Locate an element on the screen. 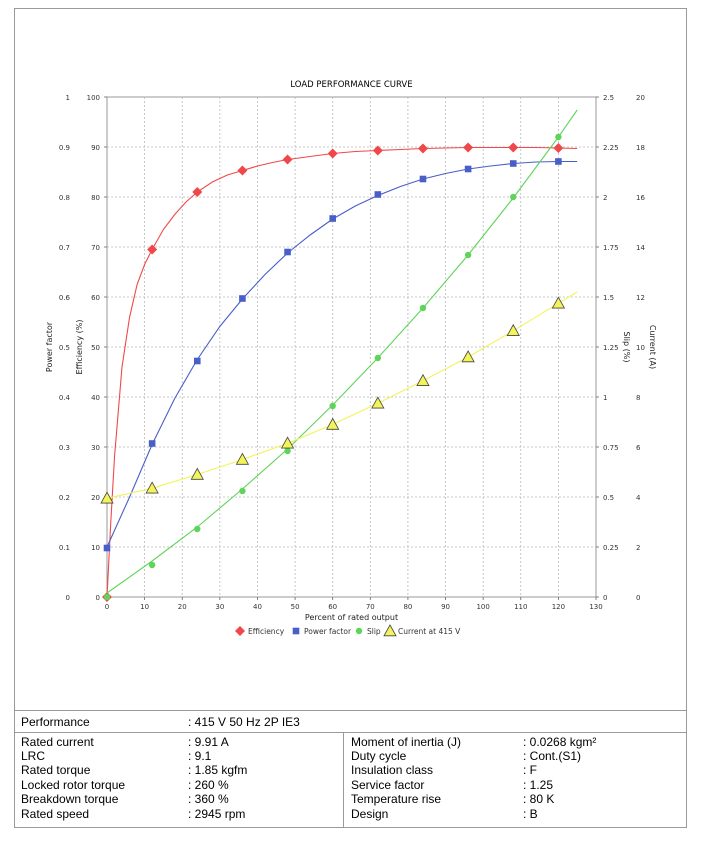 The width and height of the screenshot is (703, 842). efficiency-legend-label: Efficiency is located at coordinates (266, 631).